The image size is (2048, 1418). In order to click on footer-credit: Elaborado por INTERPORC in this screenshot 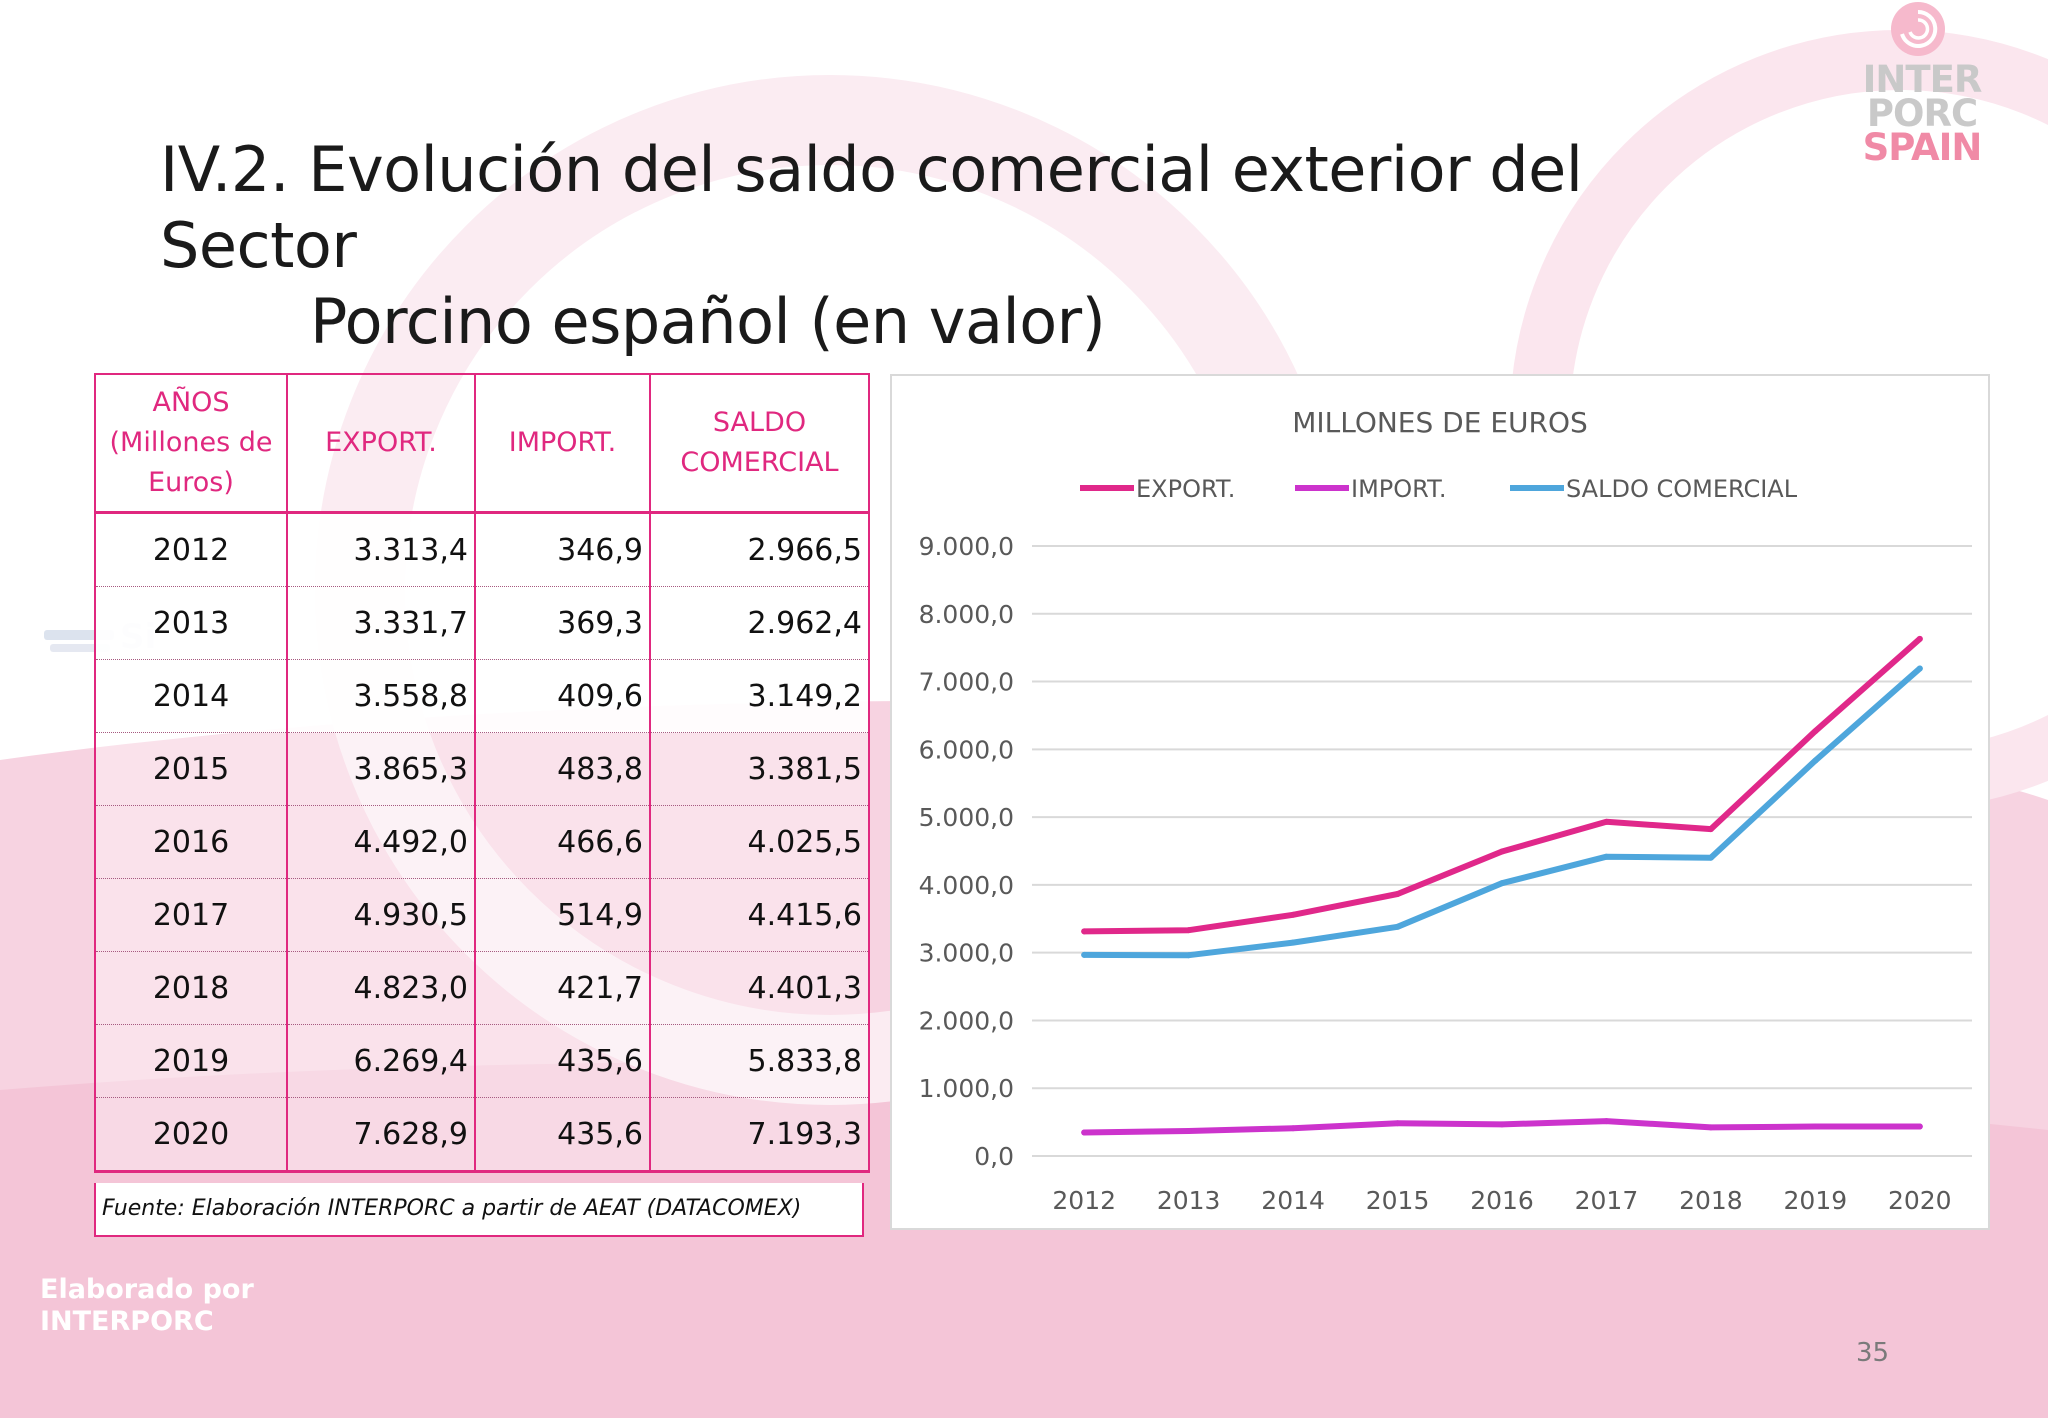, I will do `click(147, 1306)`.